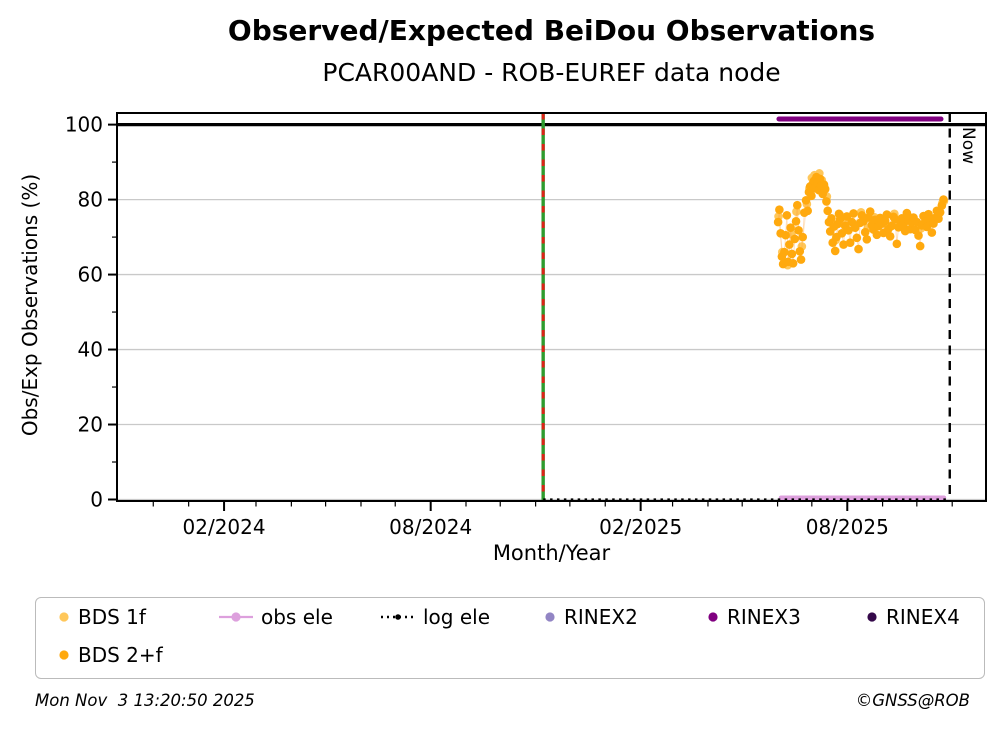 Image resolution: width=1008 pixels, height=734 pixels. I want to click on data-point-bds-1f, so click(796, 211).